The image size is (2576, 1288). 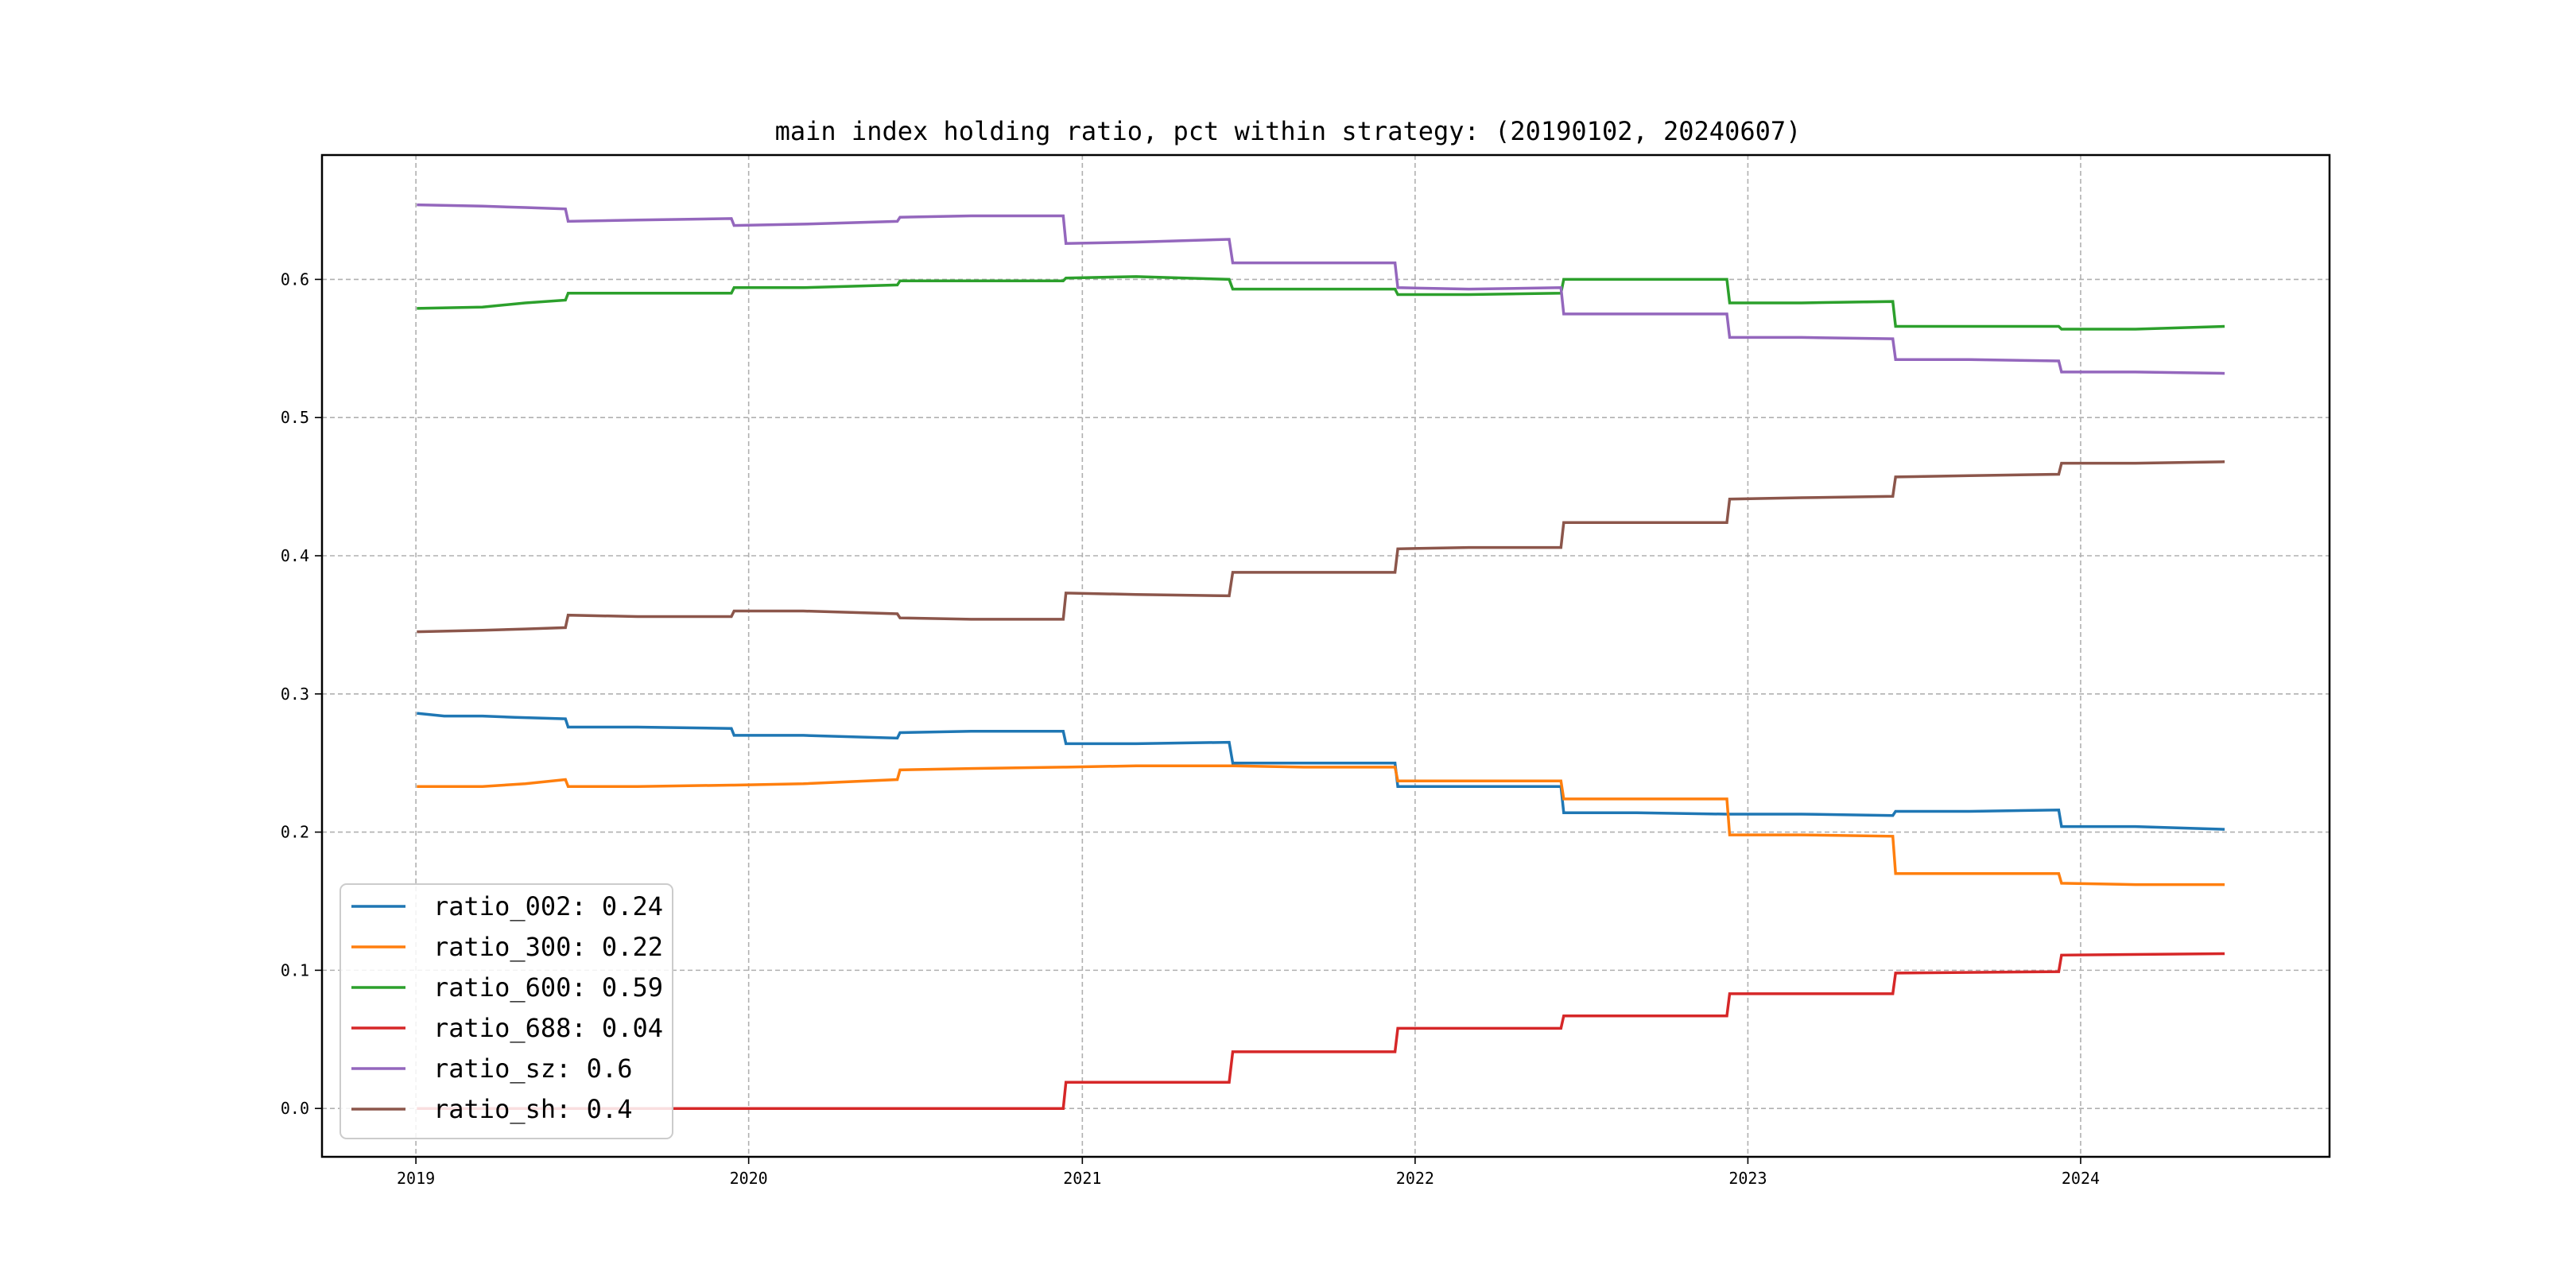 I want to click on y-axis-ticks: 0.0 0.1 0.2 0.3 0.4 0.5 0.6, so click(x=302, y=694).